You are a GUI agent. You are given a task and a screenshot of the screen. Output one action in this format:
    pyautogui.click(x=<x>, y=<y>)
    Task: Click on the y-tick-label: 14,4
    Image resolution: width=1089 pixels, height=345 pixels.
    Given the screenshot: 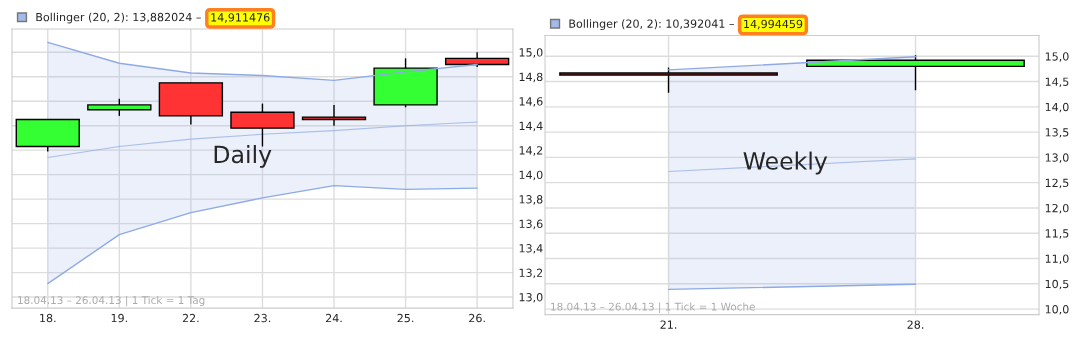 What is the action you would take?
    pyautogui.click(x=531, y=126)
    